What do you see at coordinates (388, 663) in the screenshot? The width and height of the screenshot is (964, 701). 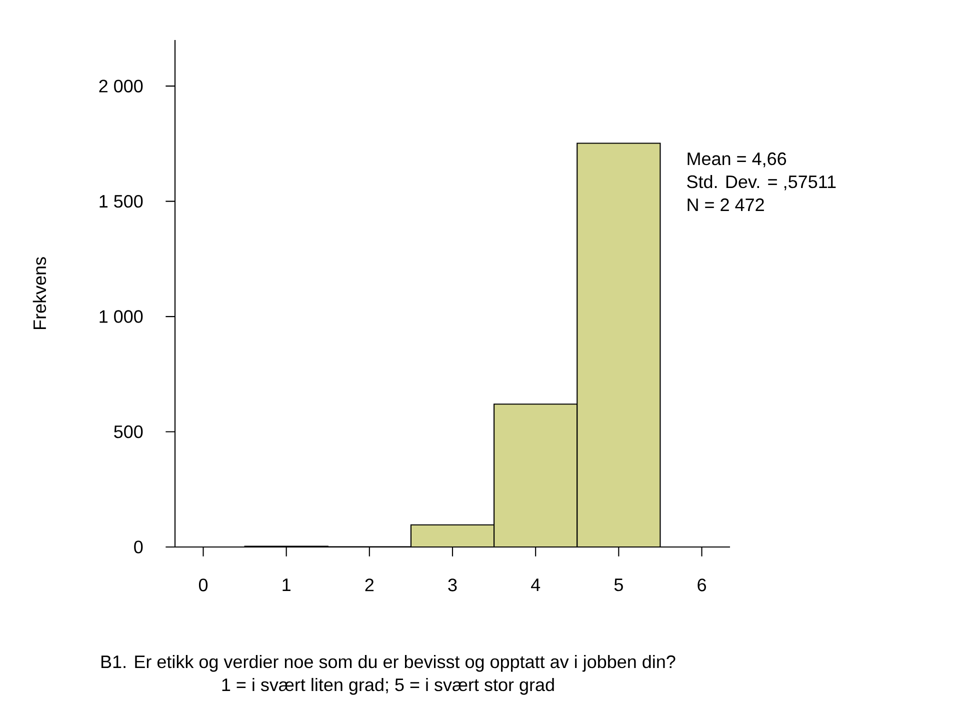 I see `x-axis-title: B1. Er etikk og verdier noe som du er bevisst og opptatt av i jobben din?` at bounding box center [388, 663].